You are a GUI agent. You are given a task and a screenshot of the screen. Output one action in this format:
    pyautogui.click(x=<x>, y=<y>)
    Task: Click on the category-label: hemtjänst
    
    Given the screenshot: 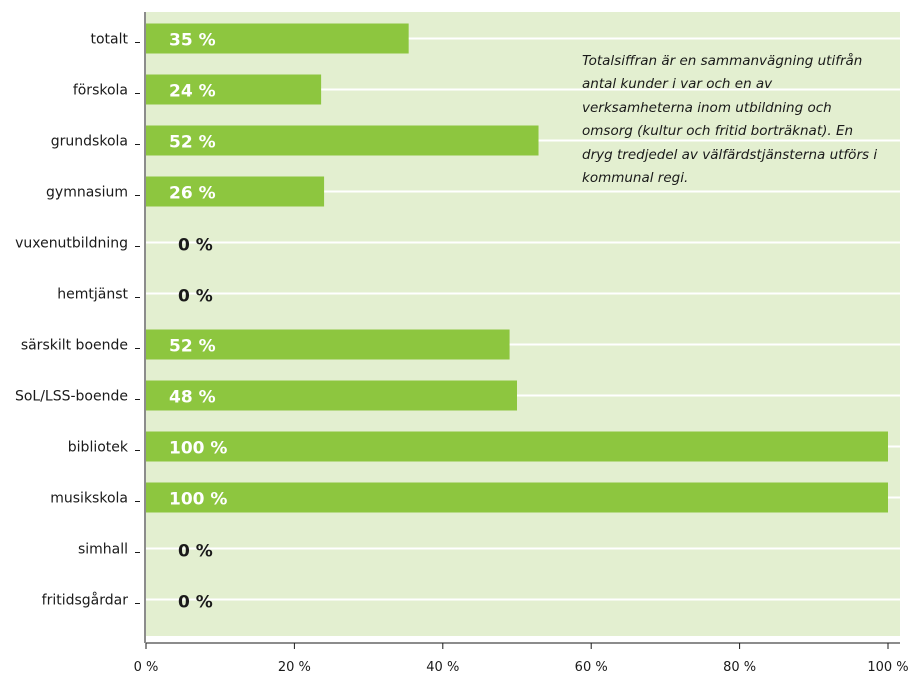 What is the action you would take?
    pyautogui.click(x=92, y=295)
    